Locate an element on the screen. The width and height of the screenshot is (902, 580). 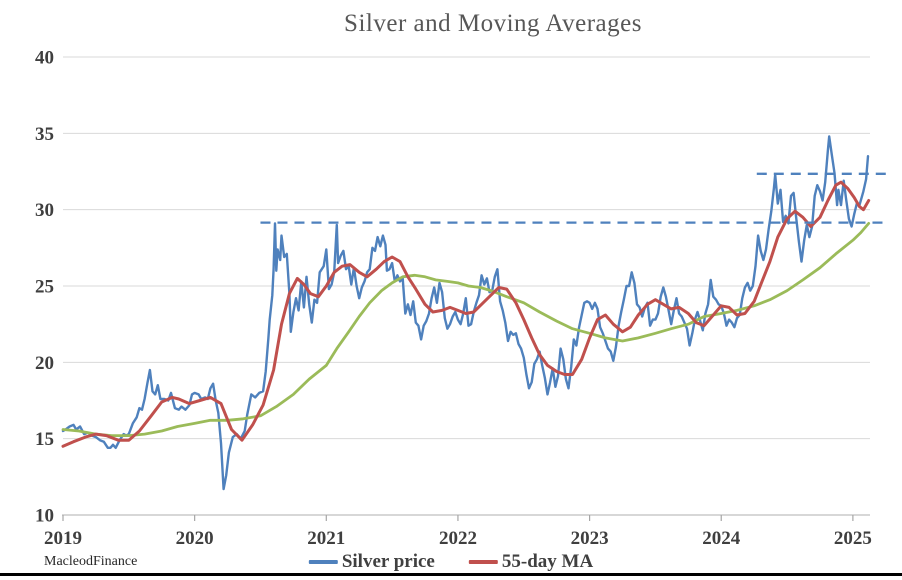
dashed-resistance-lines is located at coordinates (574, 198).